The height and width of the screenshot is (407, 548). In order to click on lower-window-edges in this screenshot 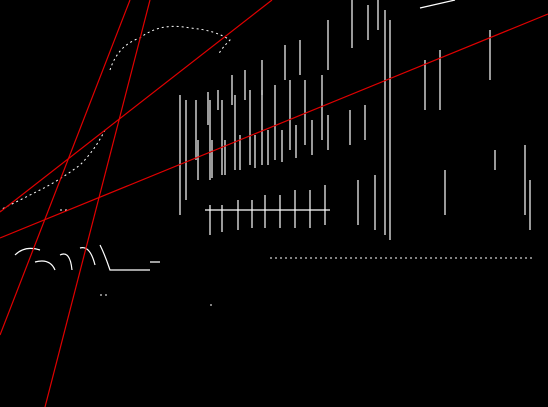, I will do `click(290, 205)`.